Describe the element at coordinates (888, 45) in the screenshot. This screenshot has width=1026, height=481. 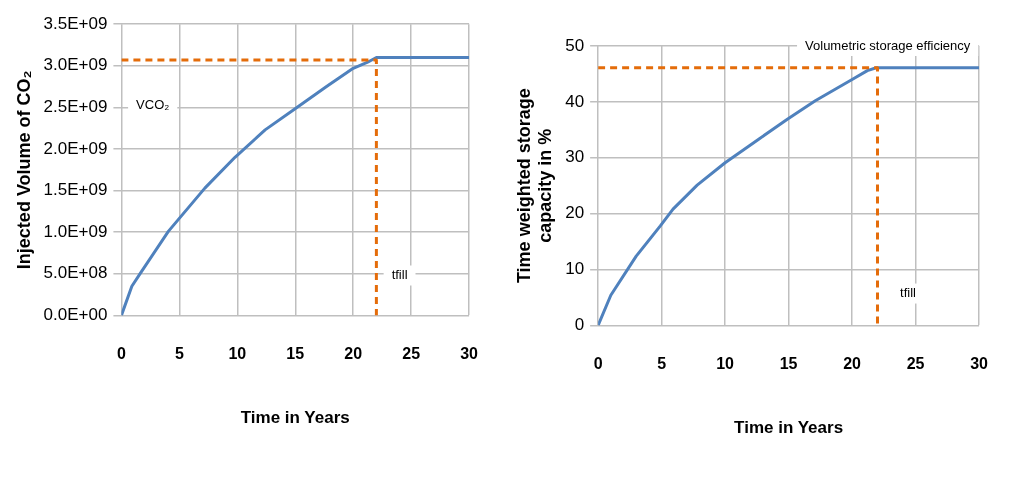
I see `annotation: Volumetric storage efficiency` at that location.